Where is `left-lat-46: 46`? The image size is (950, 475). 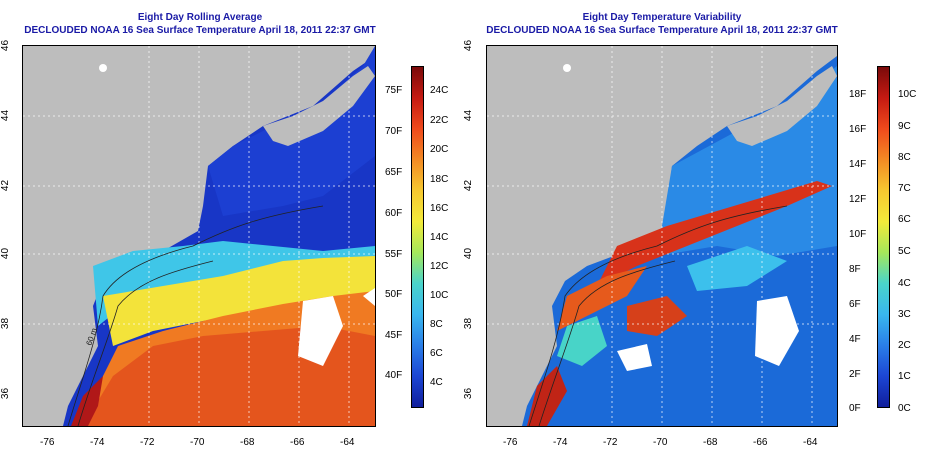
left-lat-46: 46 is located at coordinates (6, 45).